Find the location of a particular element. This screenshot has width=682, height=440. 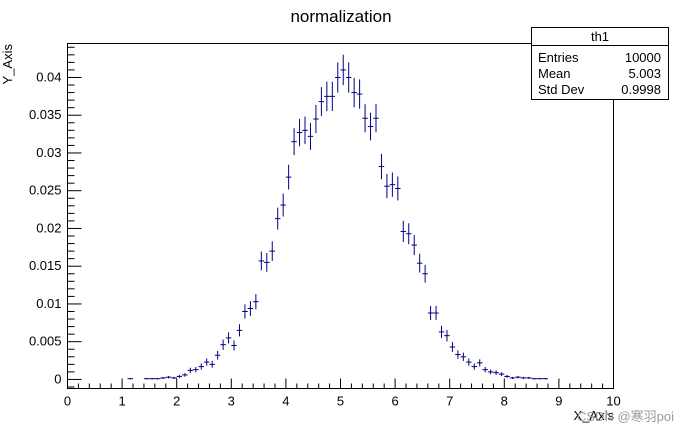

y-tick-label: 0.015 is located at coordinates (45, 265).